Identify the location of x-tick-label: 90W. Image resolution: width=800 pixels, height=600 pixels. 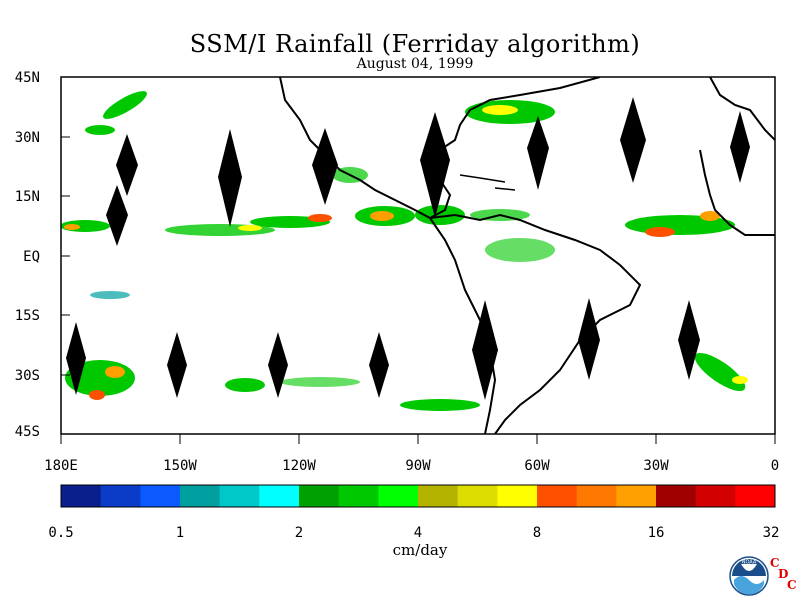
(418, 466).